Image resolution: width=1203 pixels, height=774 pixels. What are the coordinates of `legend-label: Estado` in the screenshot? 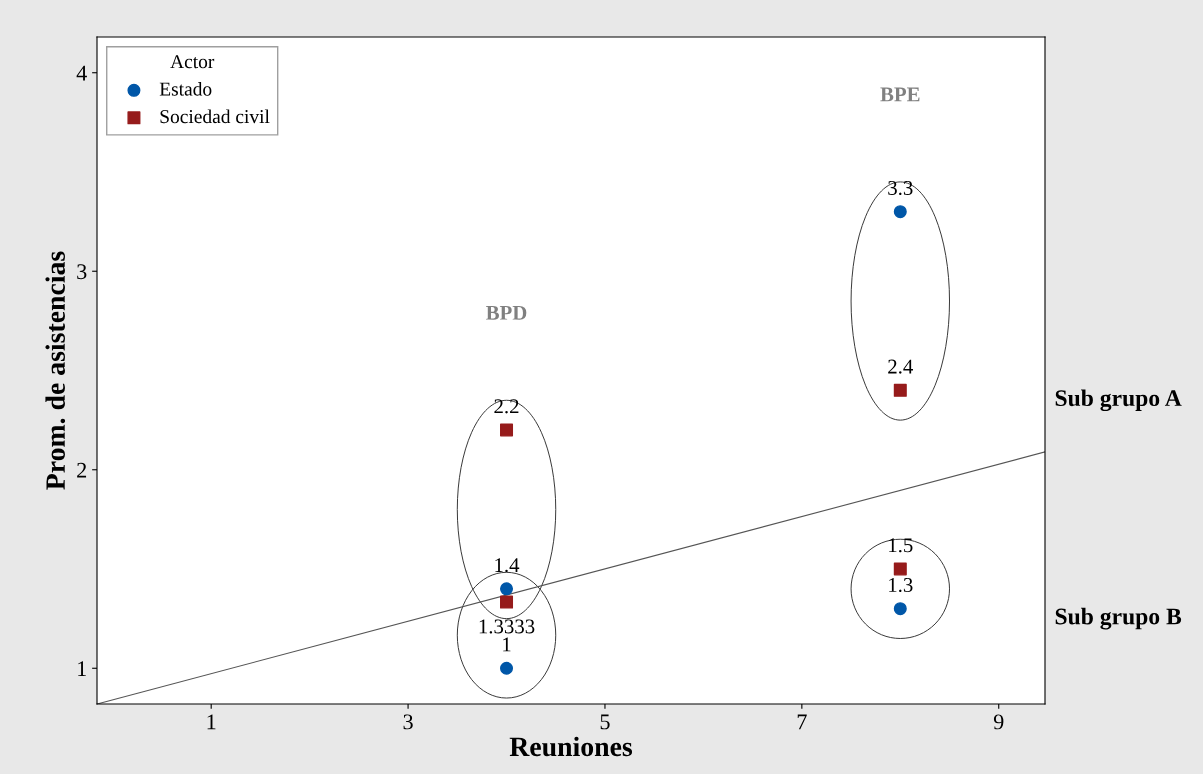 It's located at (185, 88).